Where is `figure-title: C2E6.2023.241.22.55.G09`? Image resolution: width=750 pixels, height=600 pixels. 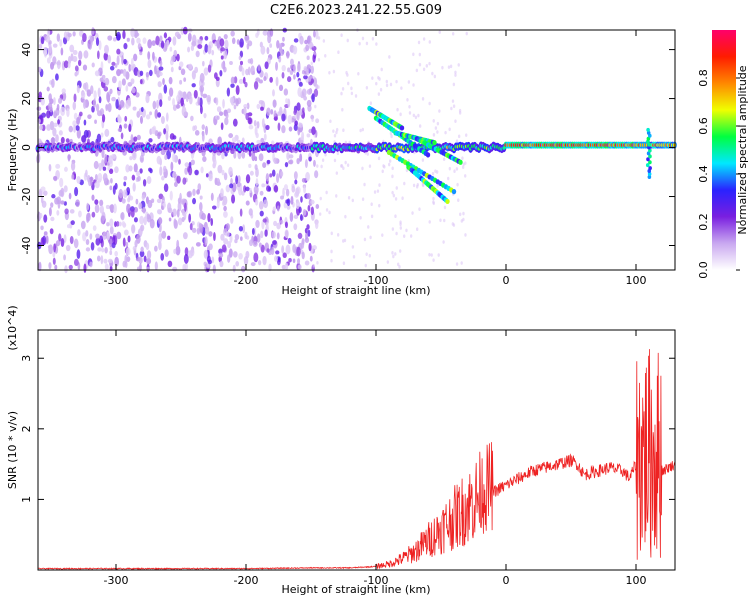
figure-title: C2E6.2023.241.22.55.G09 is located at coordinates (356, 10).